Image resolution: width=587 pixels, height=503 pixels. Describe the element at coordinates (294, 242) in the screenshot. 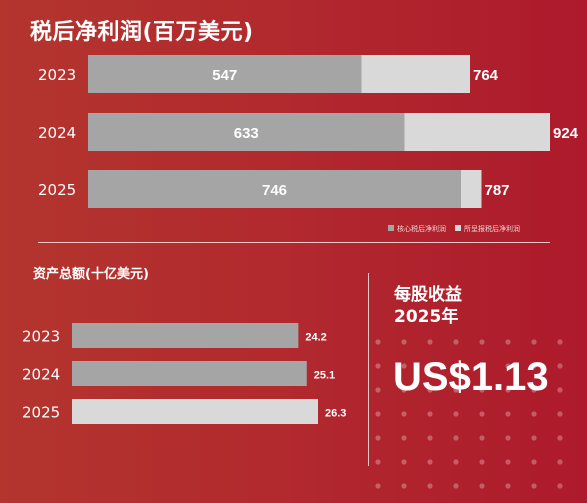

I see `section-divider` at that location.